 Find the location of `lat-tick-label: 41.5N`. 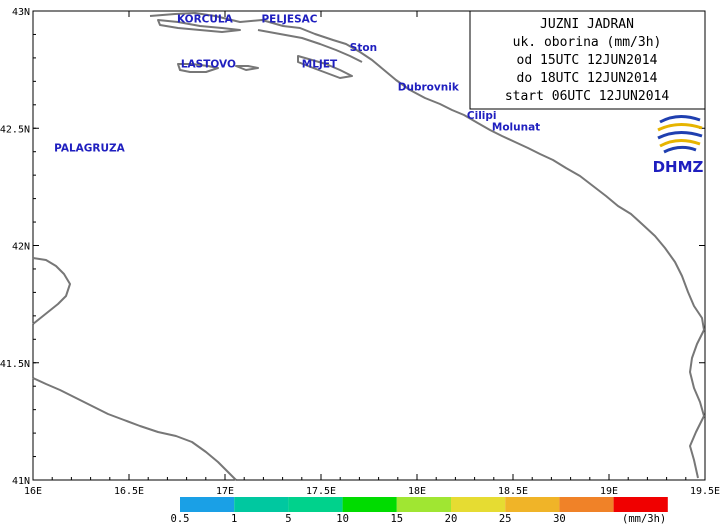

lat-tick-label: 41.5N is located at coordinates (15, 364).